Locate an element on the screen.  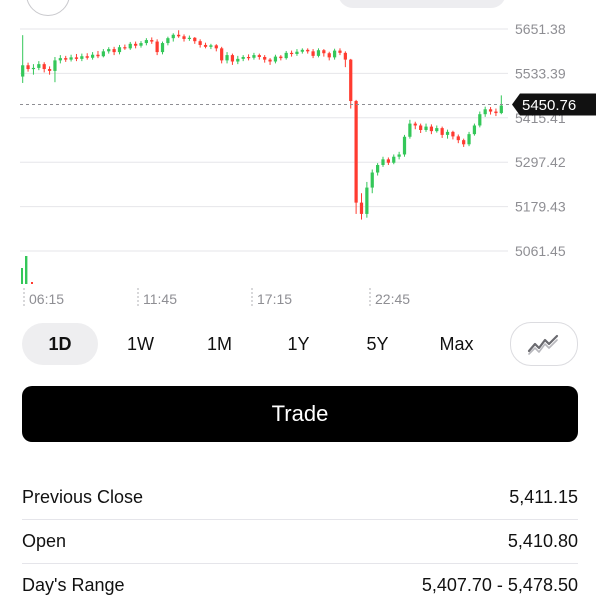
volume-bars is located at coordinates (27, 270).